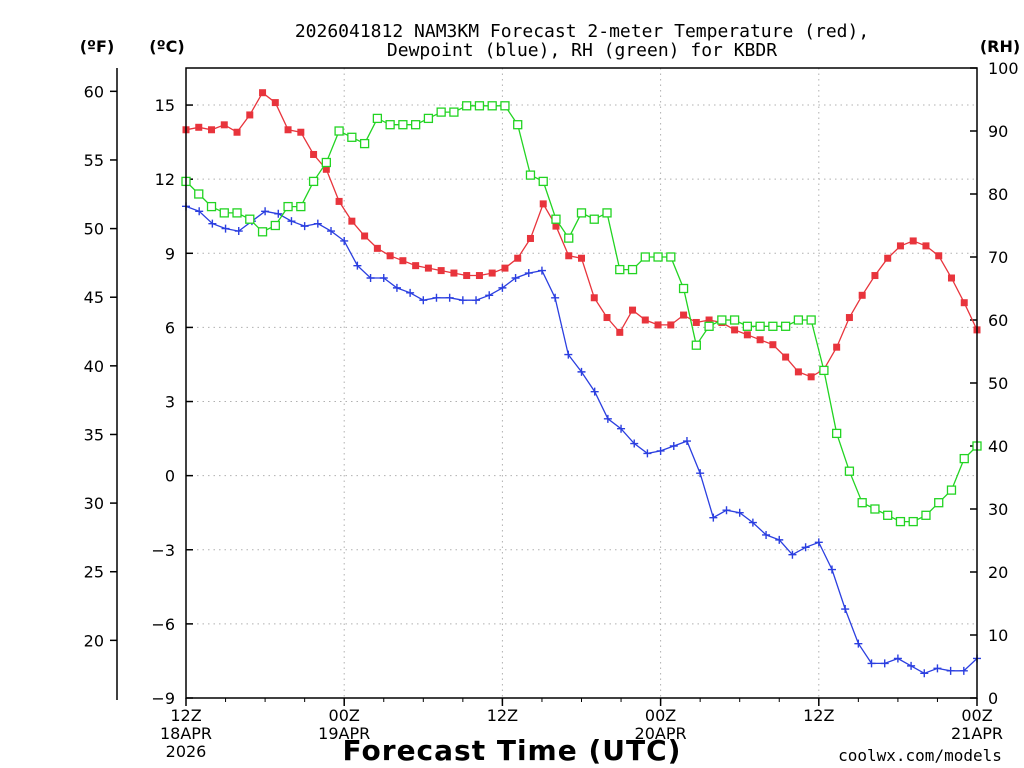 The image size is (1024, 768). I want to click on fahrenheit-tick-label: 20, so click(94, 640).